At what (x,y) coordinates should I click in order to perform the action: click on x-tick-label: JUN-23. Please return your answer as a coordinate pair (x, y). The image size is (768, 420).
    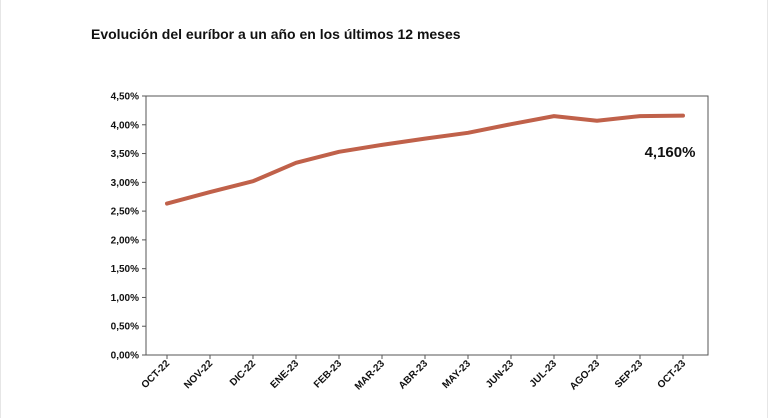
    Looking at the image, I should click on (500, 374).